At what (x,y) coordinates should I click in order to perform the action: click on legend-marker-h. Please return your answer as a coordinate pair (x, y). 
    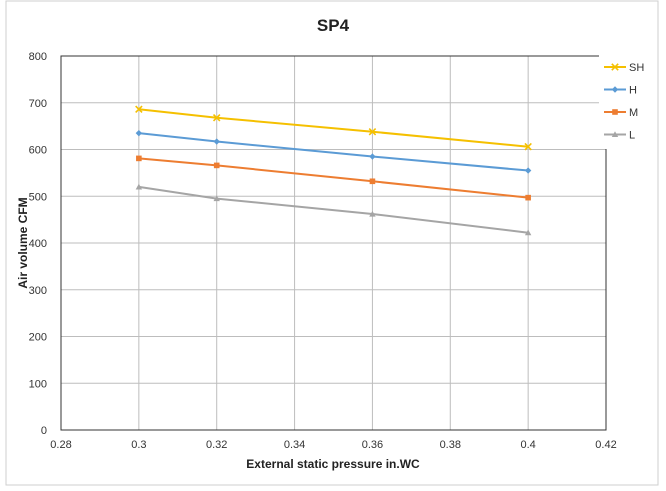
    Looking at the image, I should click on (615, 89).